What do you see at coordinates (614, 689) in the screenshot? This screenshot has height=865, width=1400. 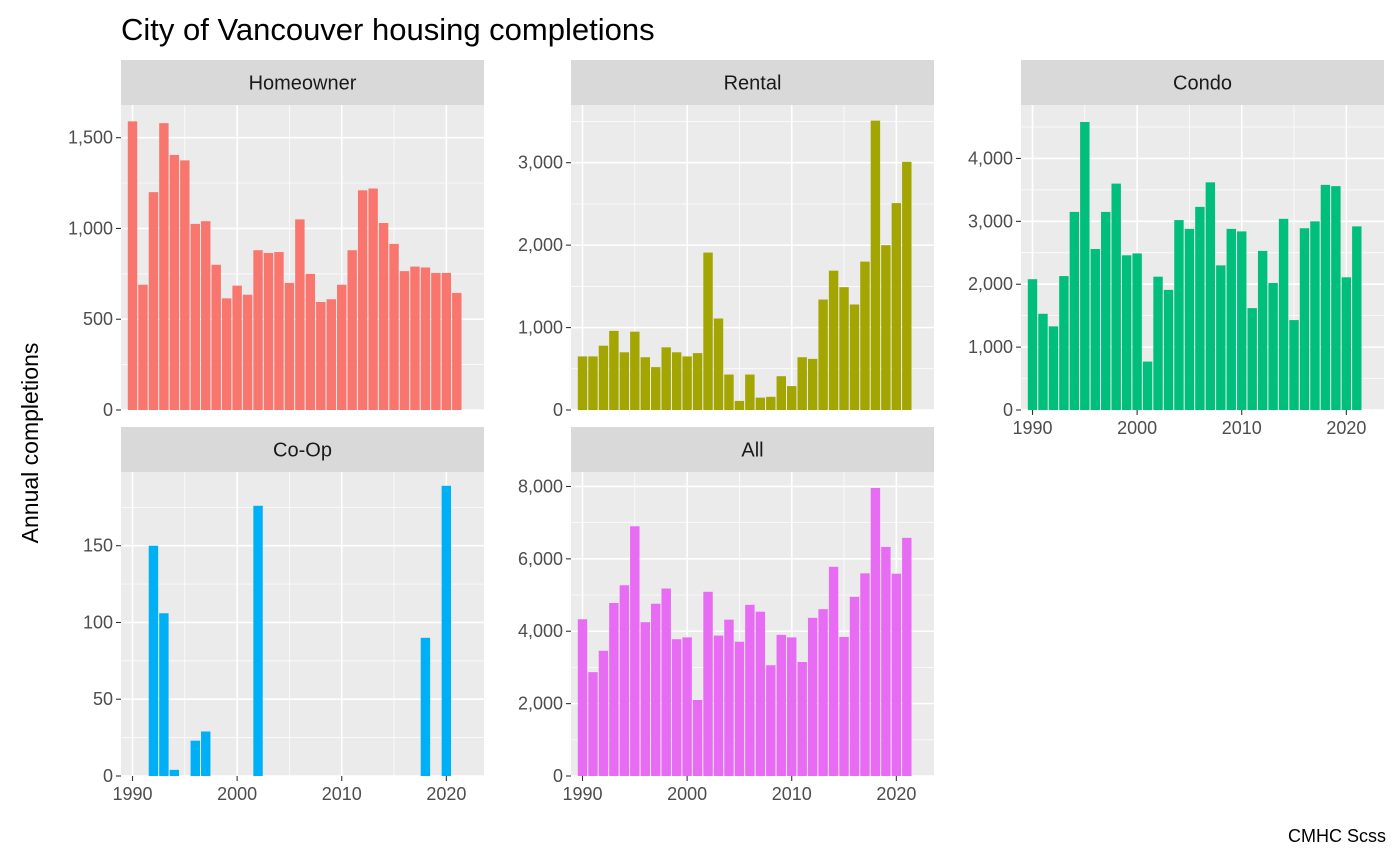 I see `bar-all-1993` at bounding box center [614, 689].